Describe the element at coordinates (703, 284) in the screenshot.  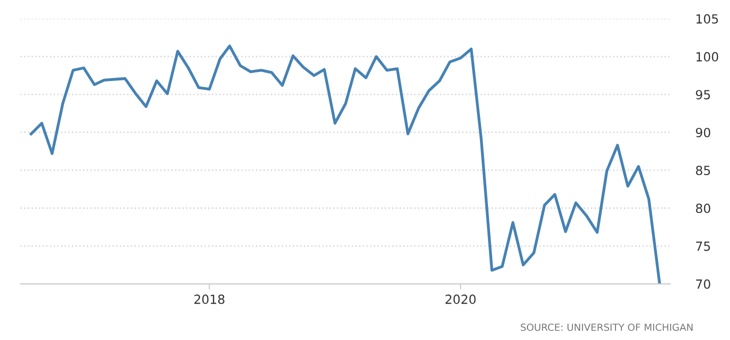
I see `y-tick-label: 70` at that location.